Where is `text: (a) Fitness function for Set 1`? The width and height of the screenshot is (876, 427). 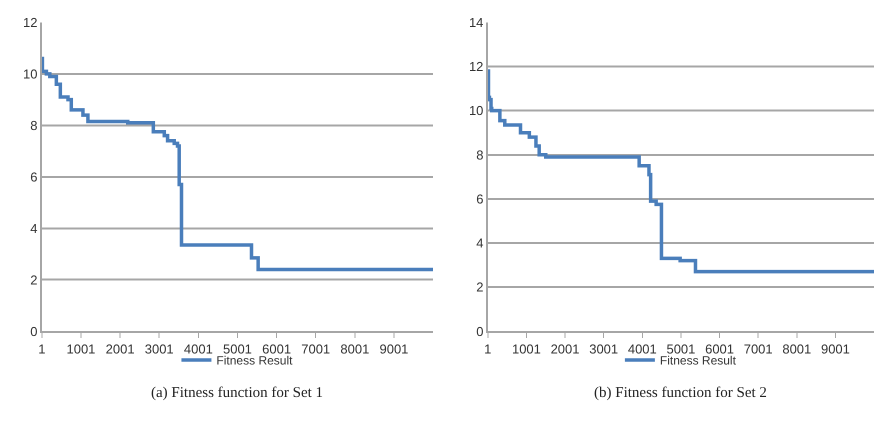 text: (a) Fitness function for Set 1 is located at coordinates (237, 393).